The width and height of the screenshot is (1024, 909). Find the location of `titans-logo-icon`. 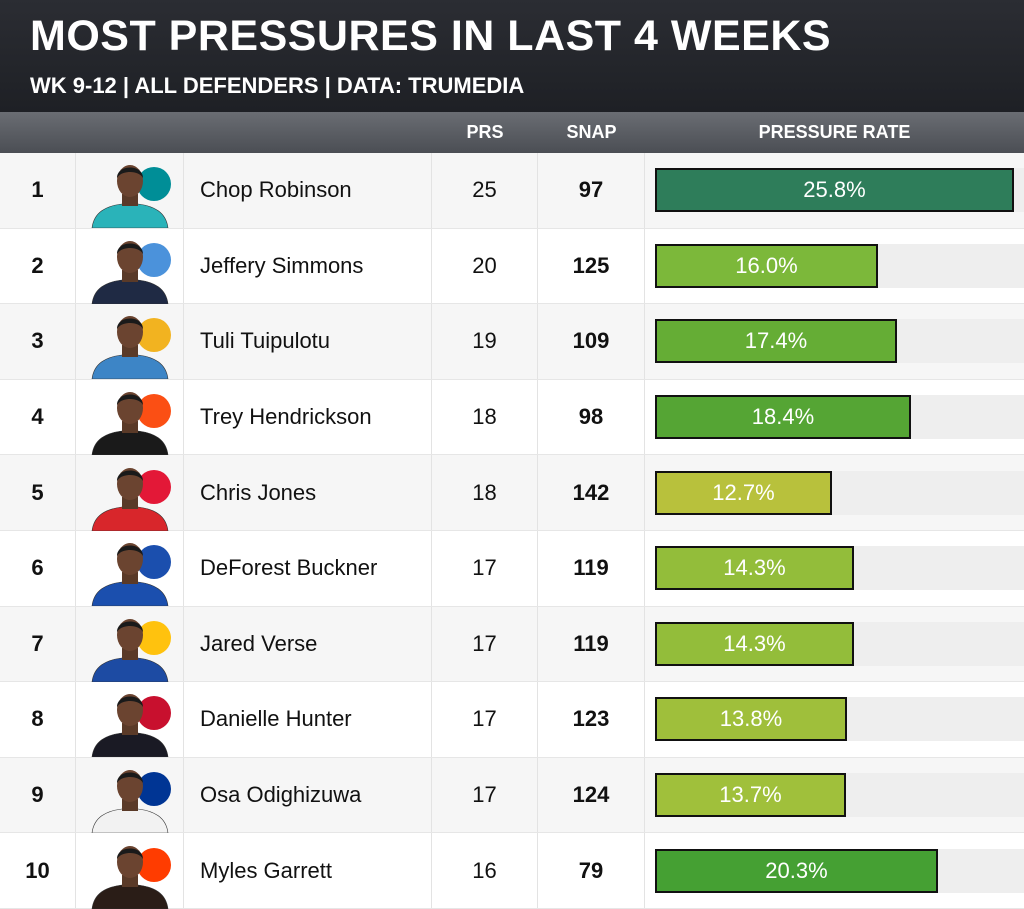

titans-logo-icon is located at coordinates (153, 259).